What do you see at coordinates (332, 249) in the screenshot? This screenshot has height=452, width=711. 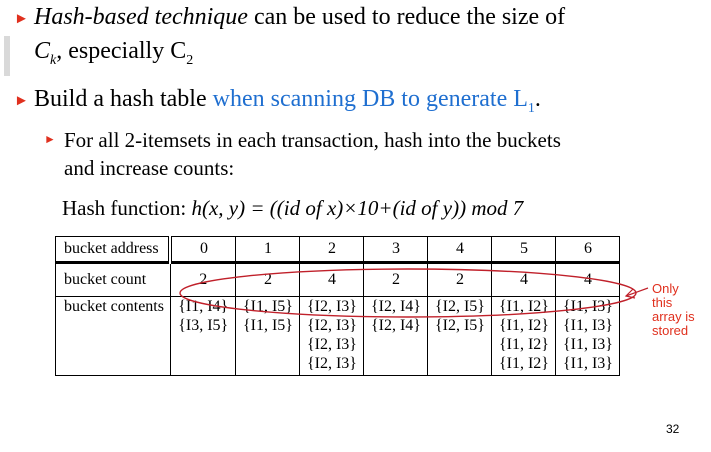 I see `bucket-address-cell: 2` at bounding box center [332, 249].